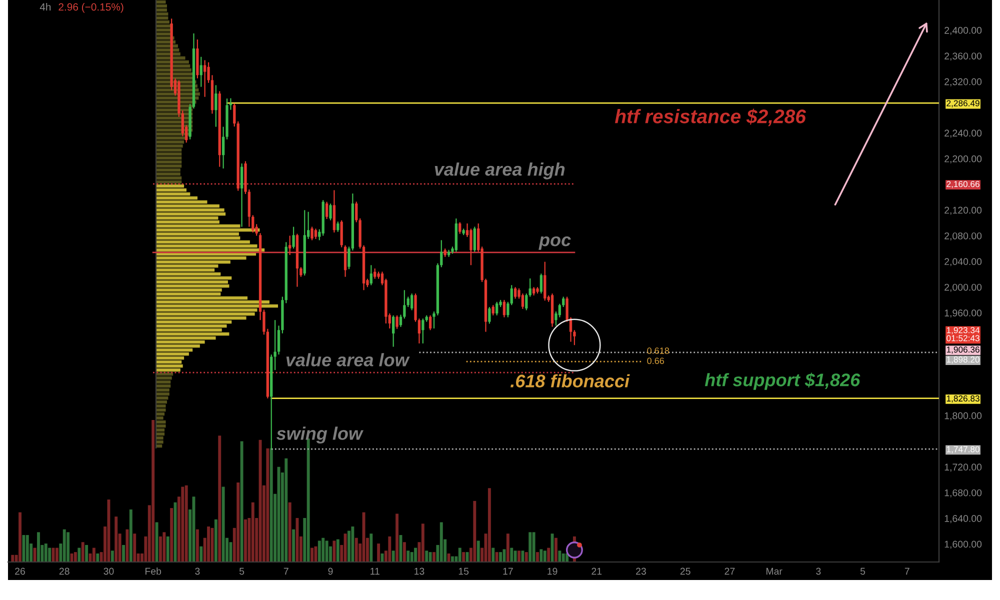 Image resolution: width=1000 pixels, height=600 pixels. Describe the element at coordinates (907, 571) in the screenshot. I see `x-tick-label: 7` at that location.